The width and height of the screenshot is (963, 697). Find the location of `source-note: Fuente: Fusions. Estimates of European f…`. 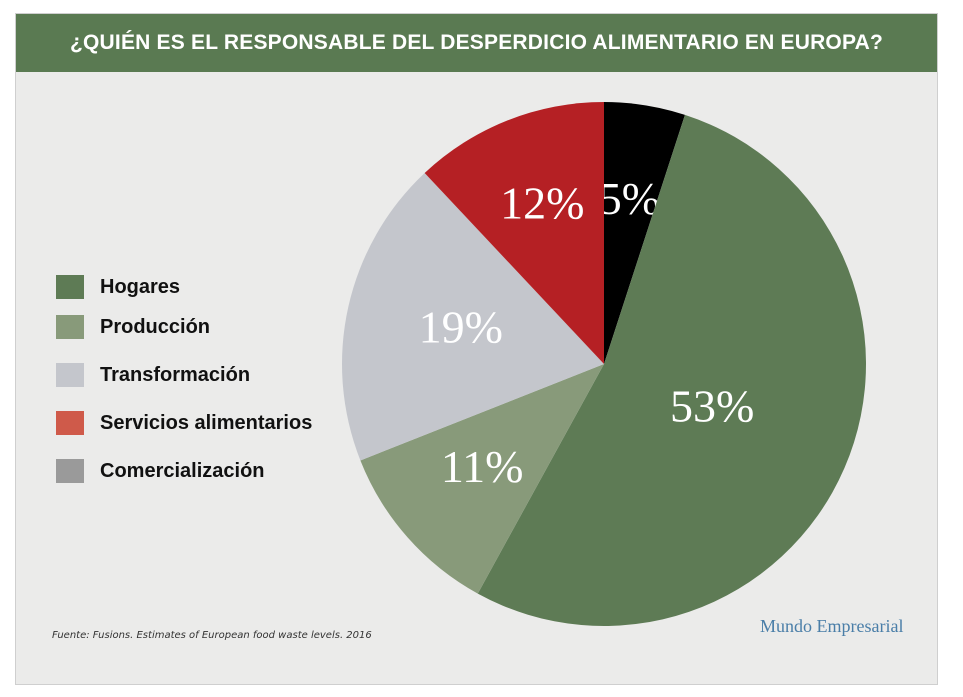

source-note: Fuente: Fusions. Estimates of European f… is located at coordinates (212, 635).